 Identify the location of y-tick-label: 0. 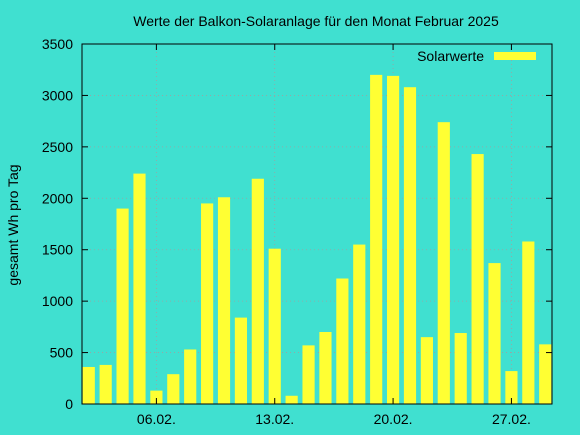
(69, 404).